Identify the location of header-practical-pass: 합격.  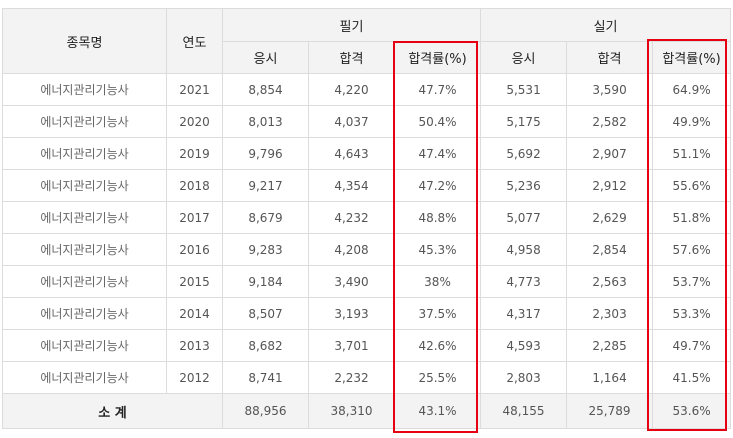
(610, 57).